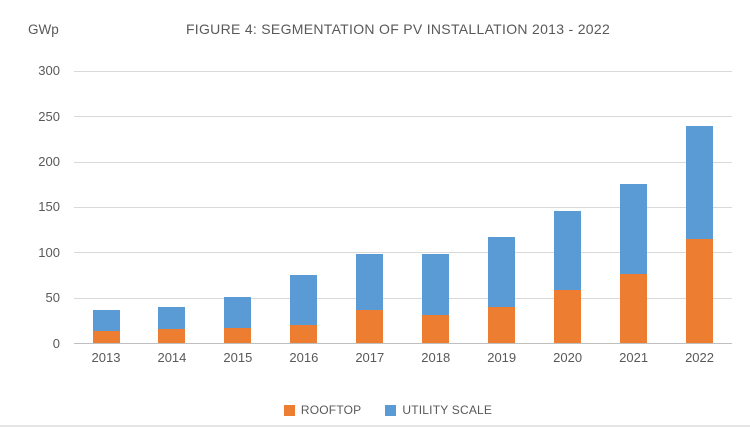 Image resolution: width=750 pixels, height=427 pixels. Describe the element at coordinates (568, 250) in the screenshot. I see `bar-utility-scale-2020` at that location.